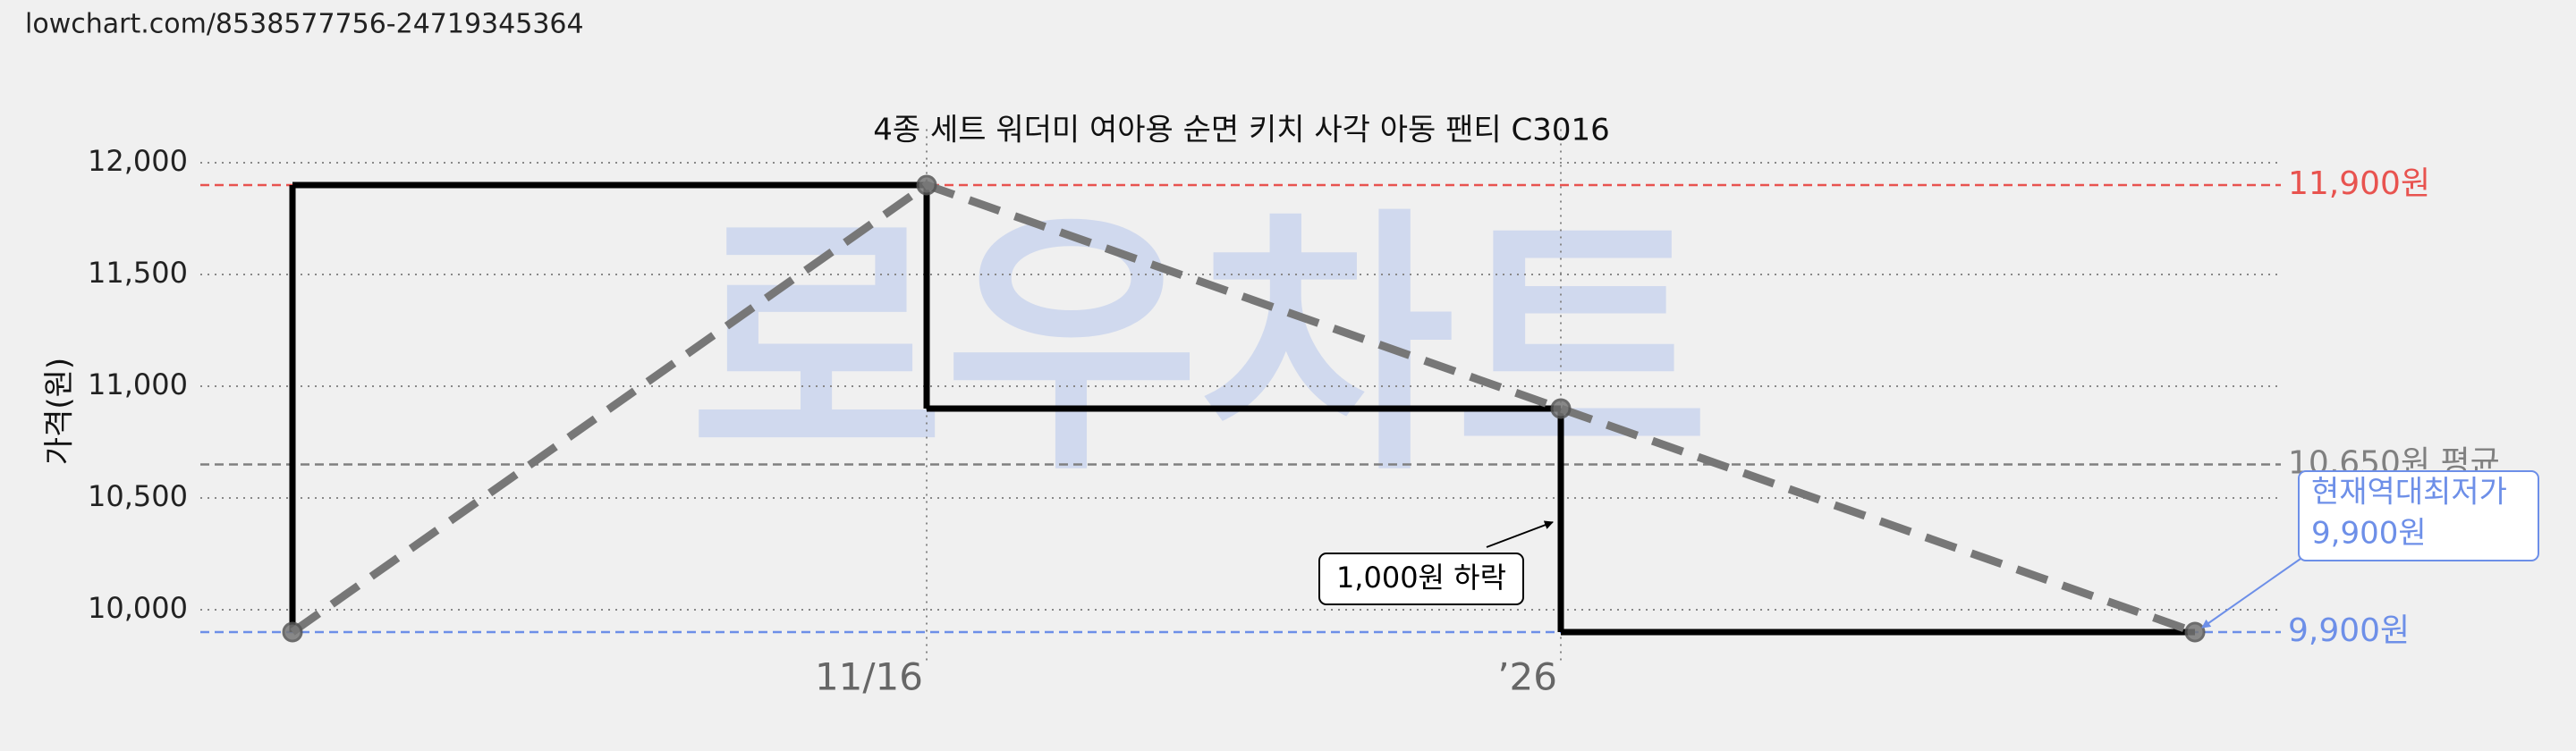 The height and width of the screenshot is (751, 2576). I want to click on reference-label: 9,900원, so click(2349, 630).